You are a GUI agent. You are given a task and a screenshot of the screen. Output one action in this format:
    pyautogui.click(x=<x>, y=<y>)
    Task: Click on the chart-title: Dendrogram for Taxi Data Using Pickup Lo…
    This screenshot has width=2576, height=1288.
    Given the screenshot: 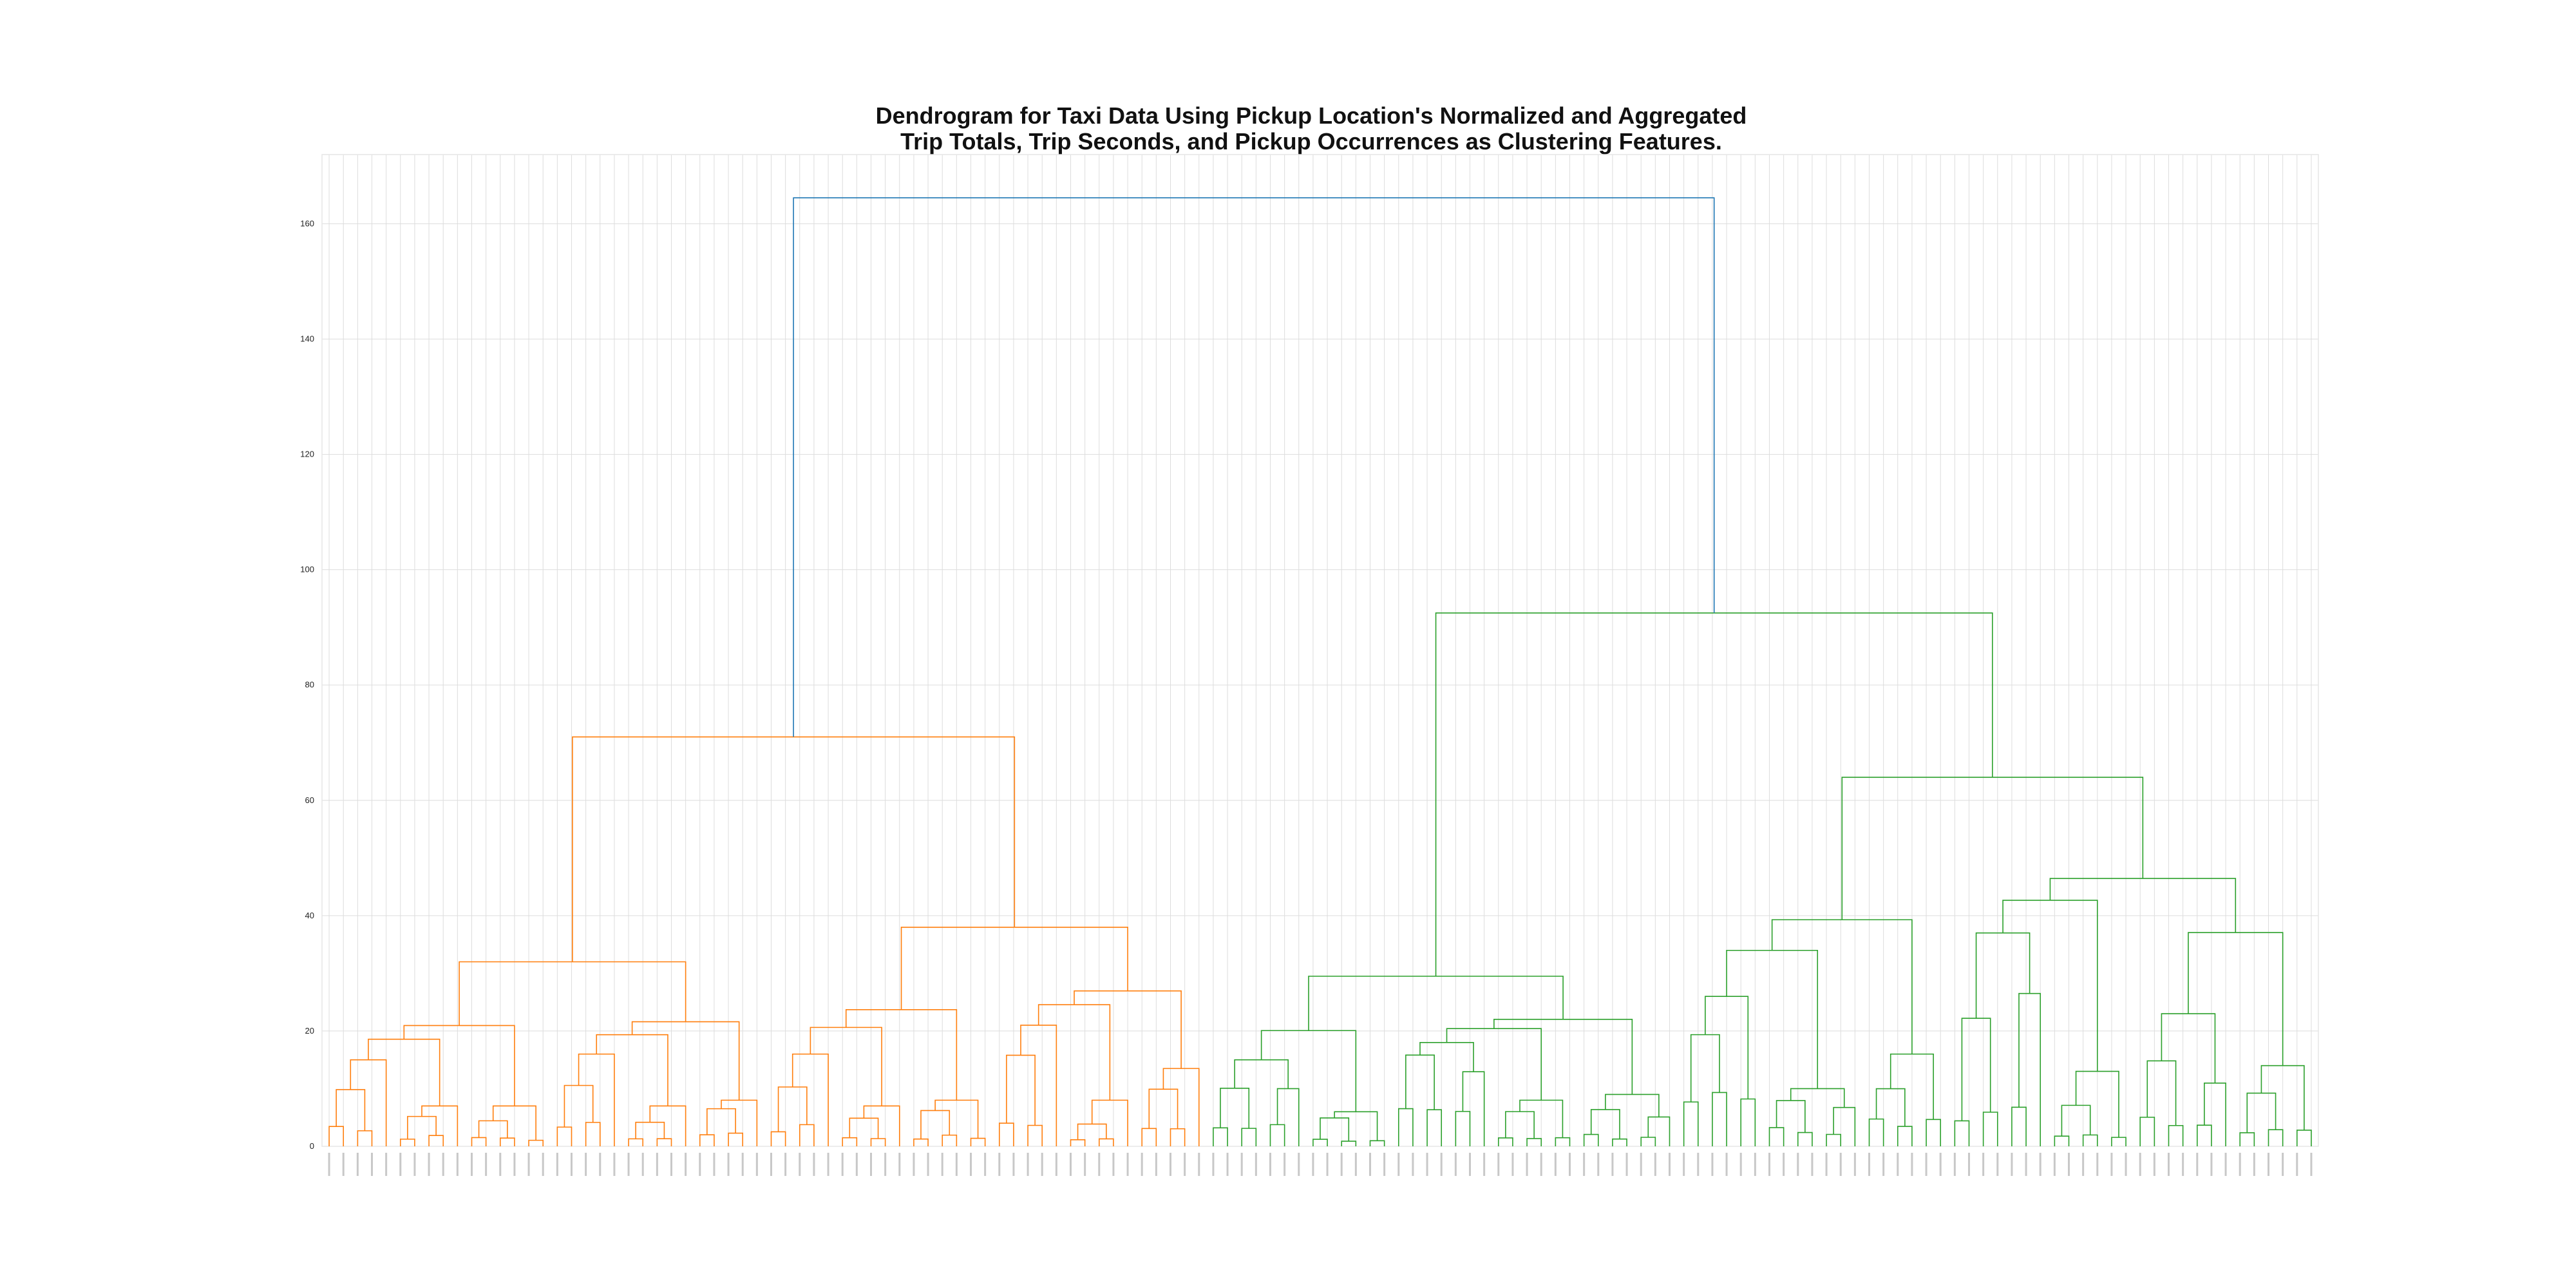 What is the action you would take?
    pyautogui.click(x=1311, y=129)
    